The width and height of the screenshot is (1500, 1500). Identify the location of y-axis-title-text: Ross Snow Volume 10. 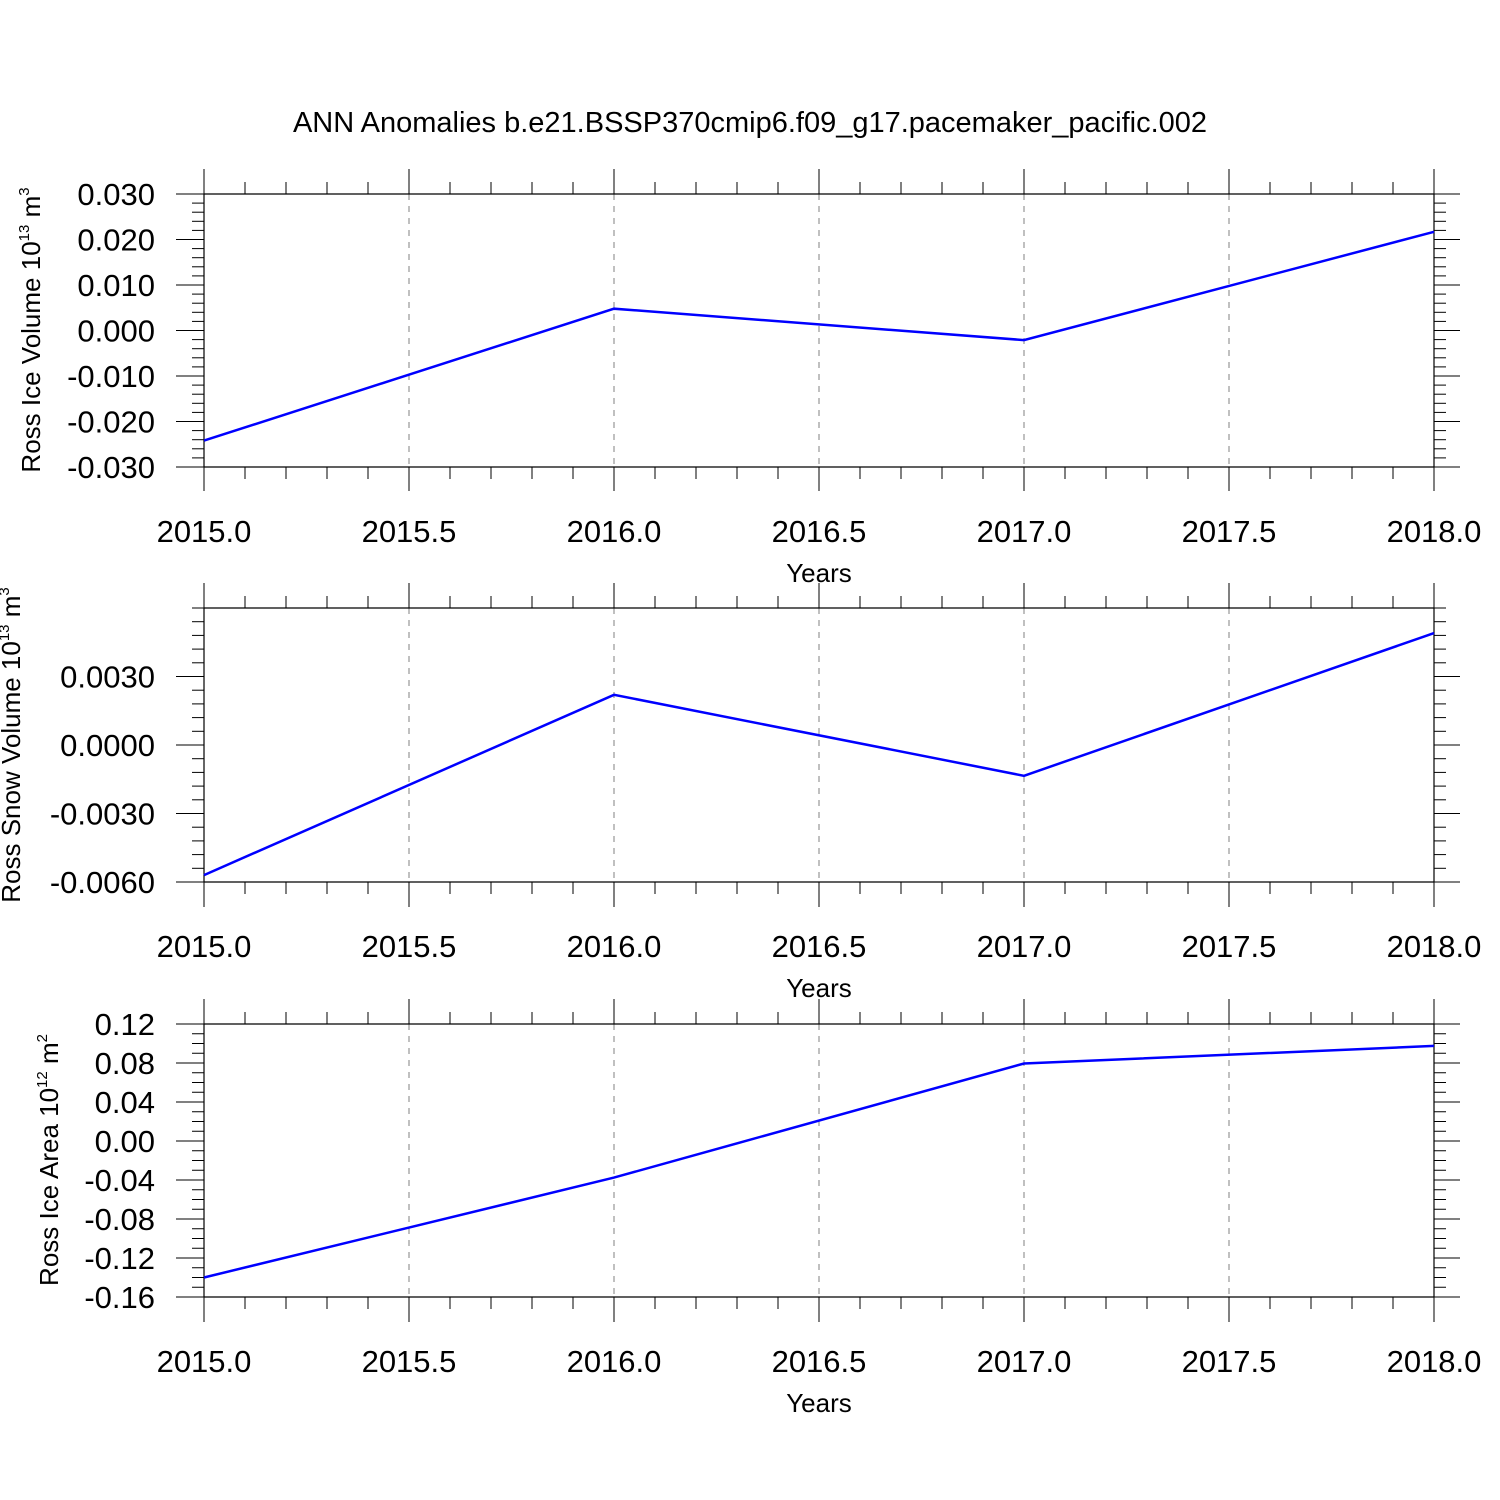
(13, 772).